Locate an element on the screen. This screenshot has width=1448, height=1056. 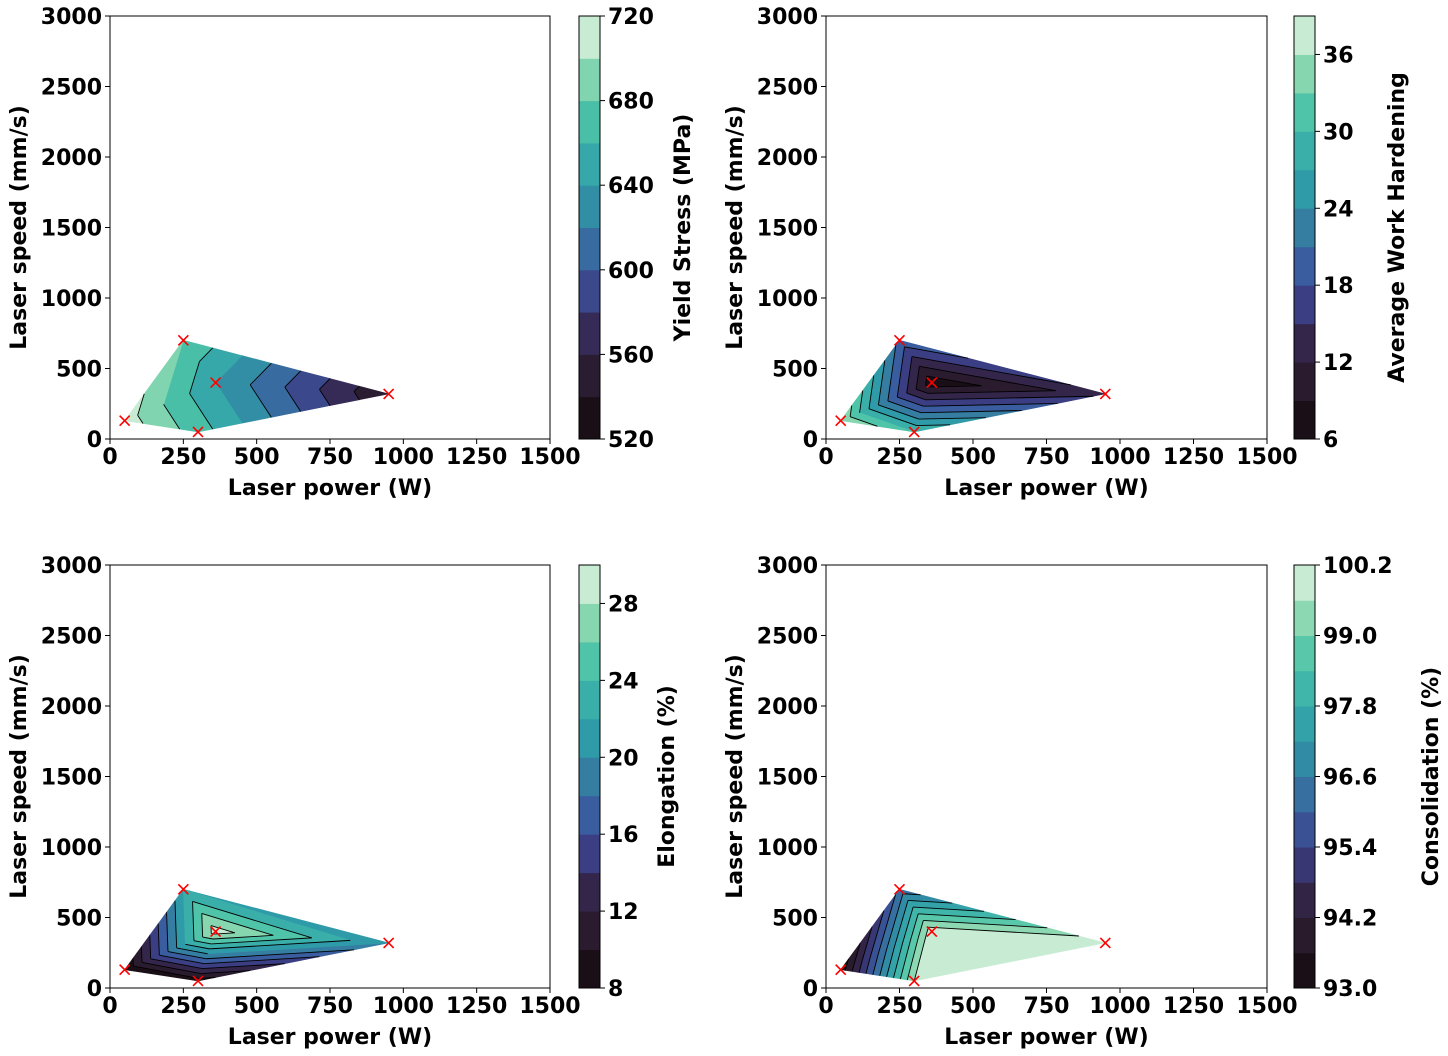
colorbar-tick-label: 96.6 is located at coordinates (1350, 778).